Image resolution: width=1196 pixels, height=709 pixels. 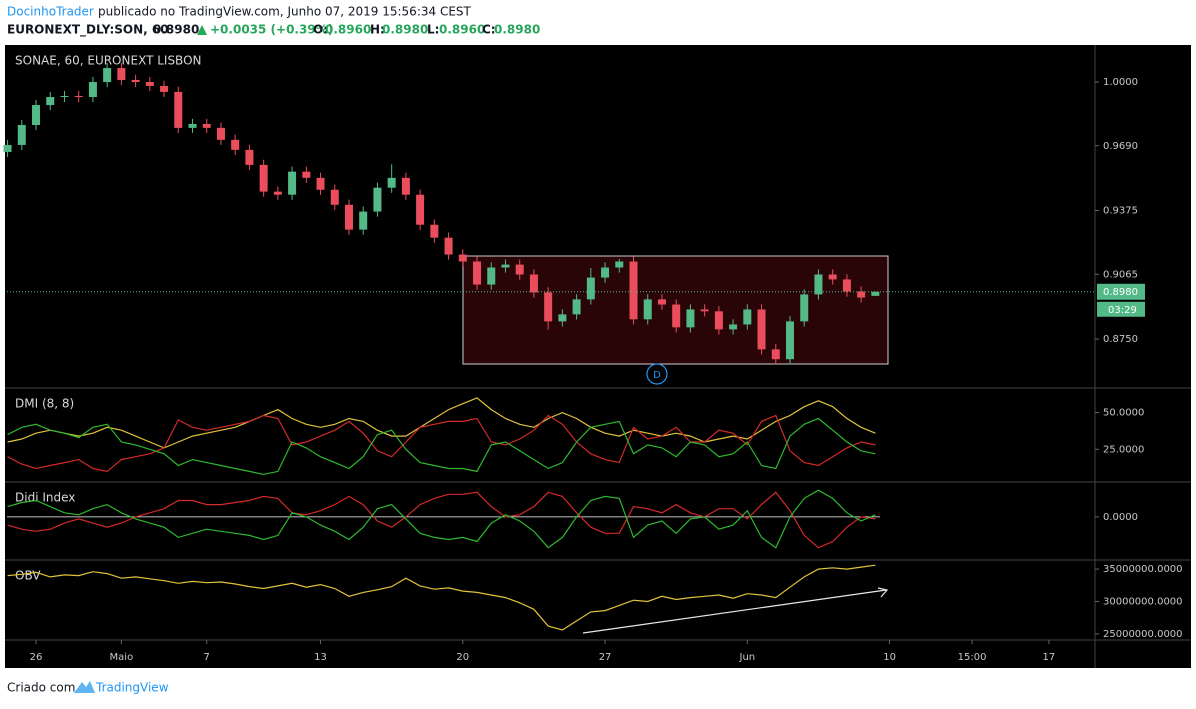 I want to click on y-tick-label: 25000000.0000, so click(x=1143, y=634).